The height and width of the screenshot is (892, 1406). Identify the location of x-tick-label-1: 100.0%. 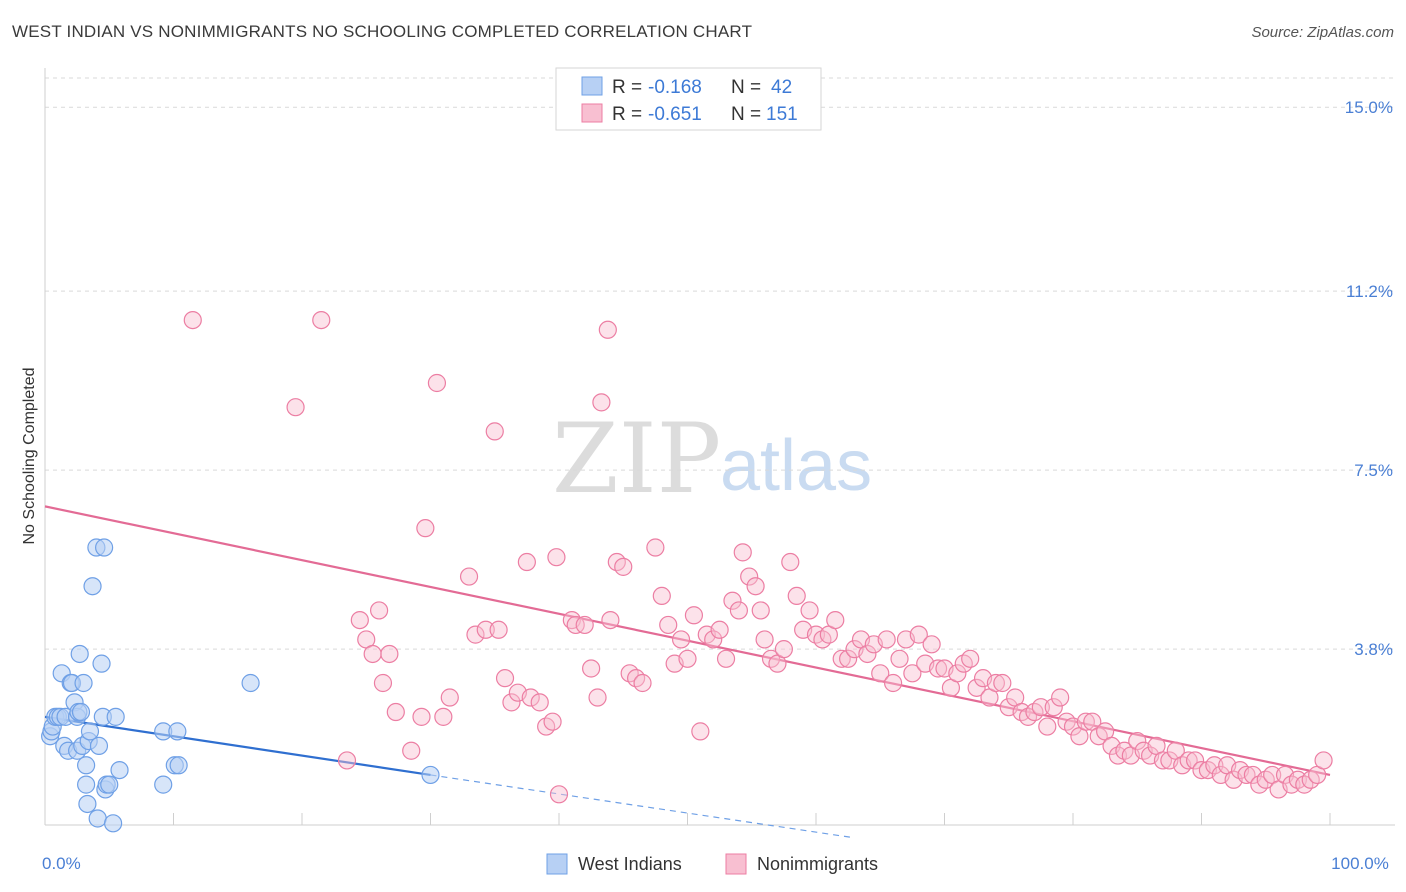
(1360, 863).